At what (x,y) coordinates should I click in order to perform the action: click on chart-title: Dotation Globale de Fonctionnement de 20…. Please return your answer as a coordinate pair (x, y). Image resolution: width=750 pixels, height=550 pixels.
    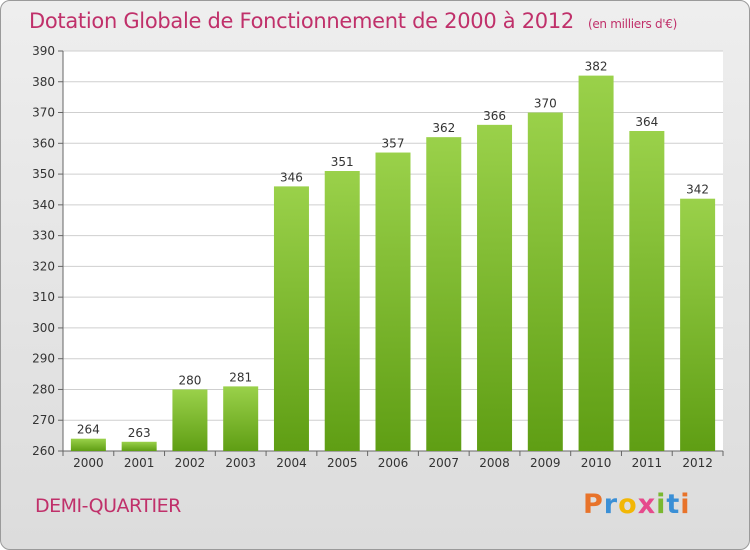
    Looking at the image, I should click on (353, 21).